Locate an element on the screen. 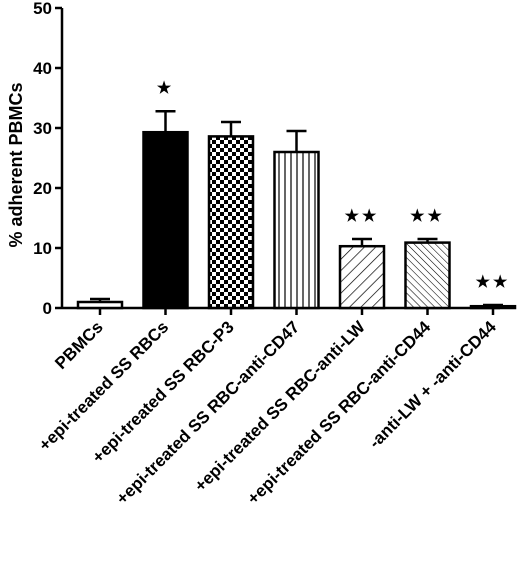 This screenshot has width=520, height=574. significance-marker: ★ is located at coordinates (165, 88).